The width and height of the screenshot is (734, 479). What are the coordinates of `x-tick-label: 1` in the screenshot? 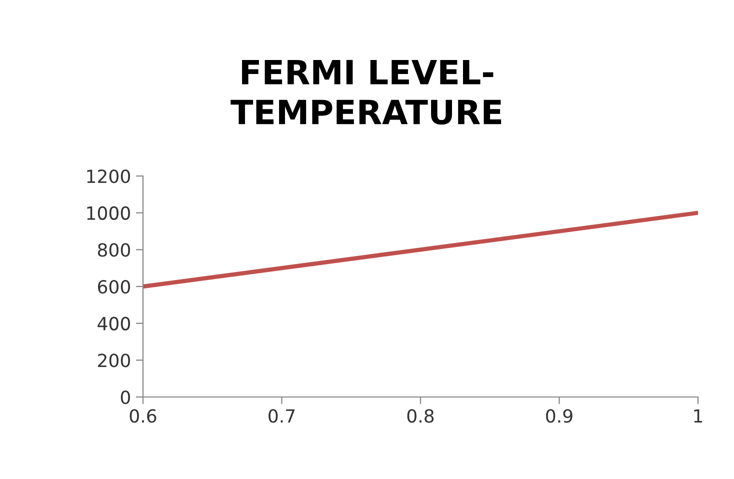 It's located at (698, 416).